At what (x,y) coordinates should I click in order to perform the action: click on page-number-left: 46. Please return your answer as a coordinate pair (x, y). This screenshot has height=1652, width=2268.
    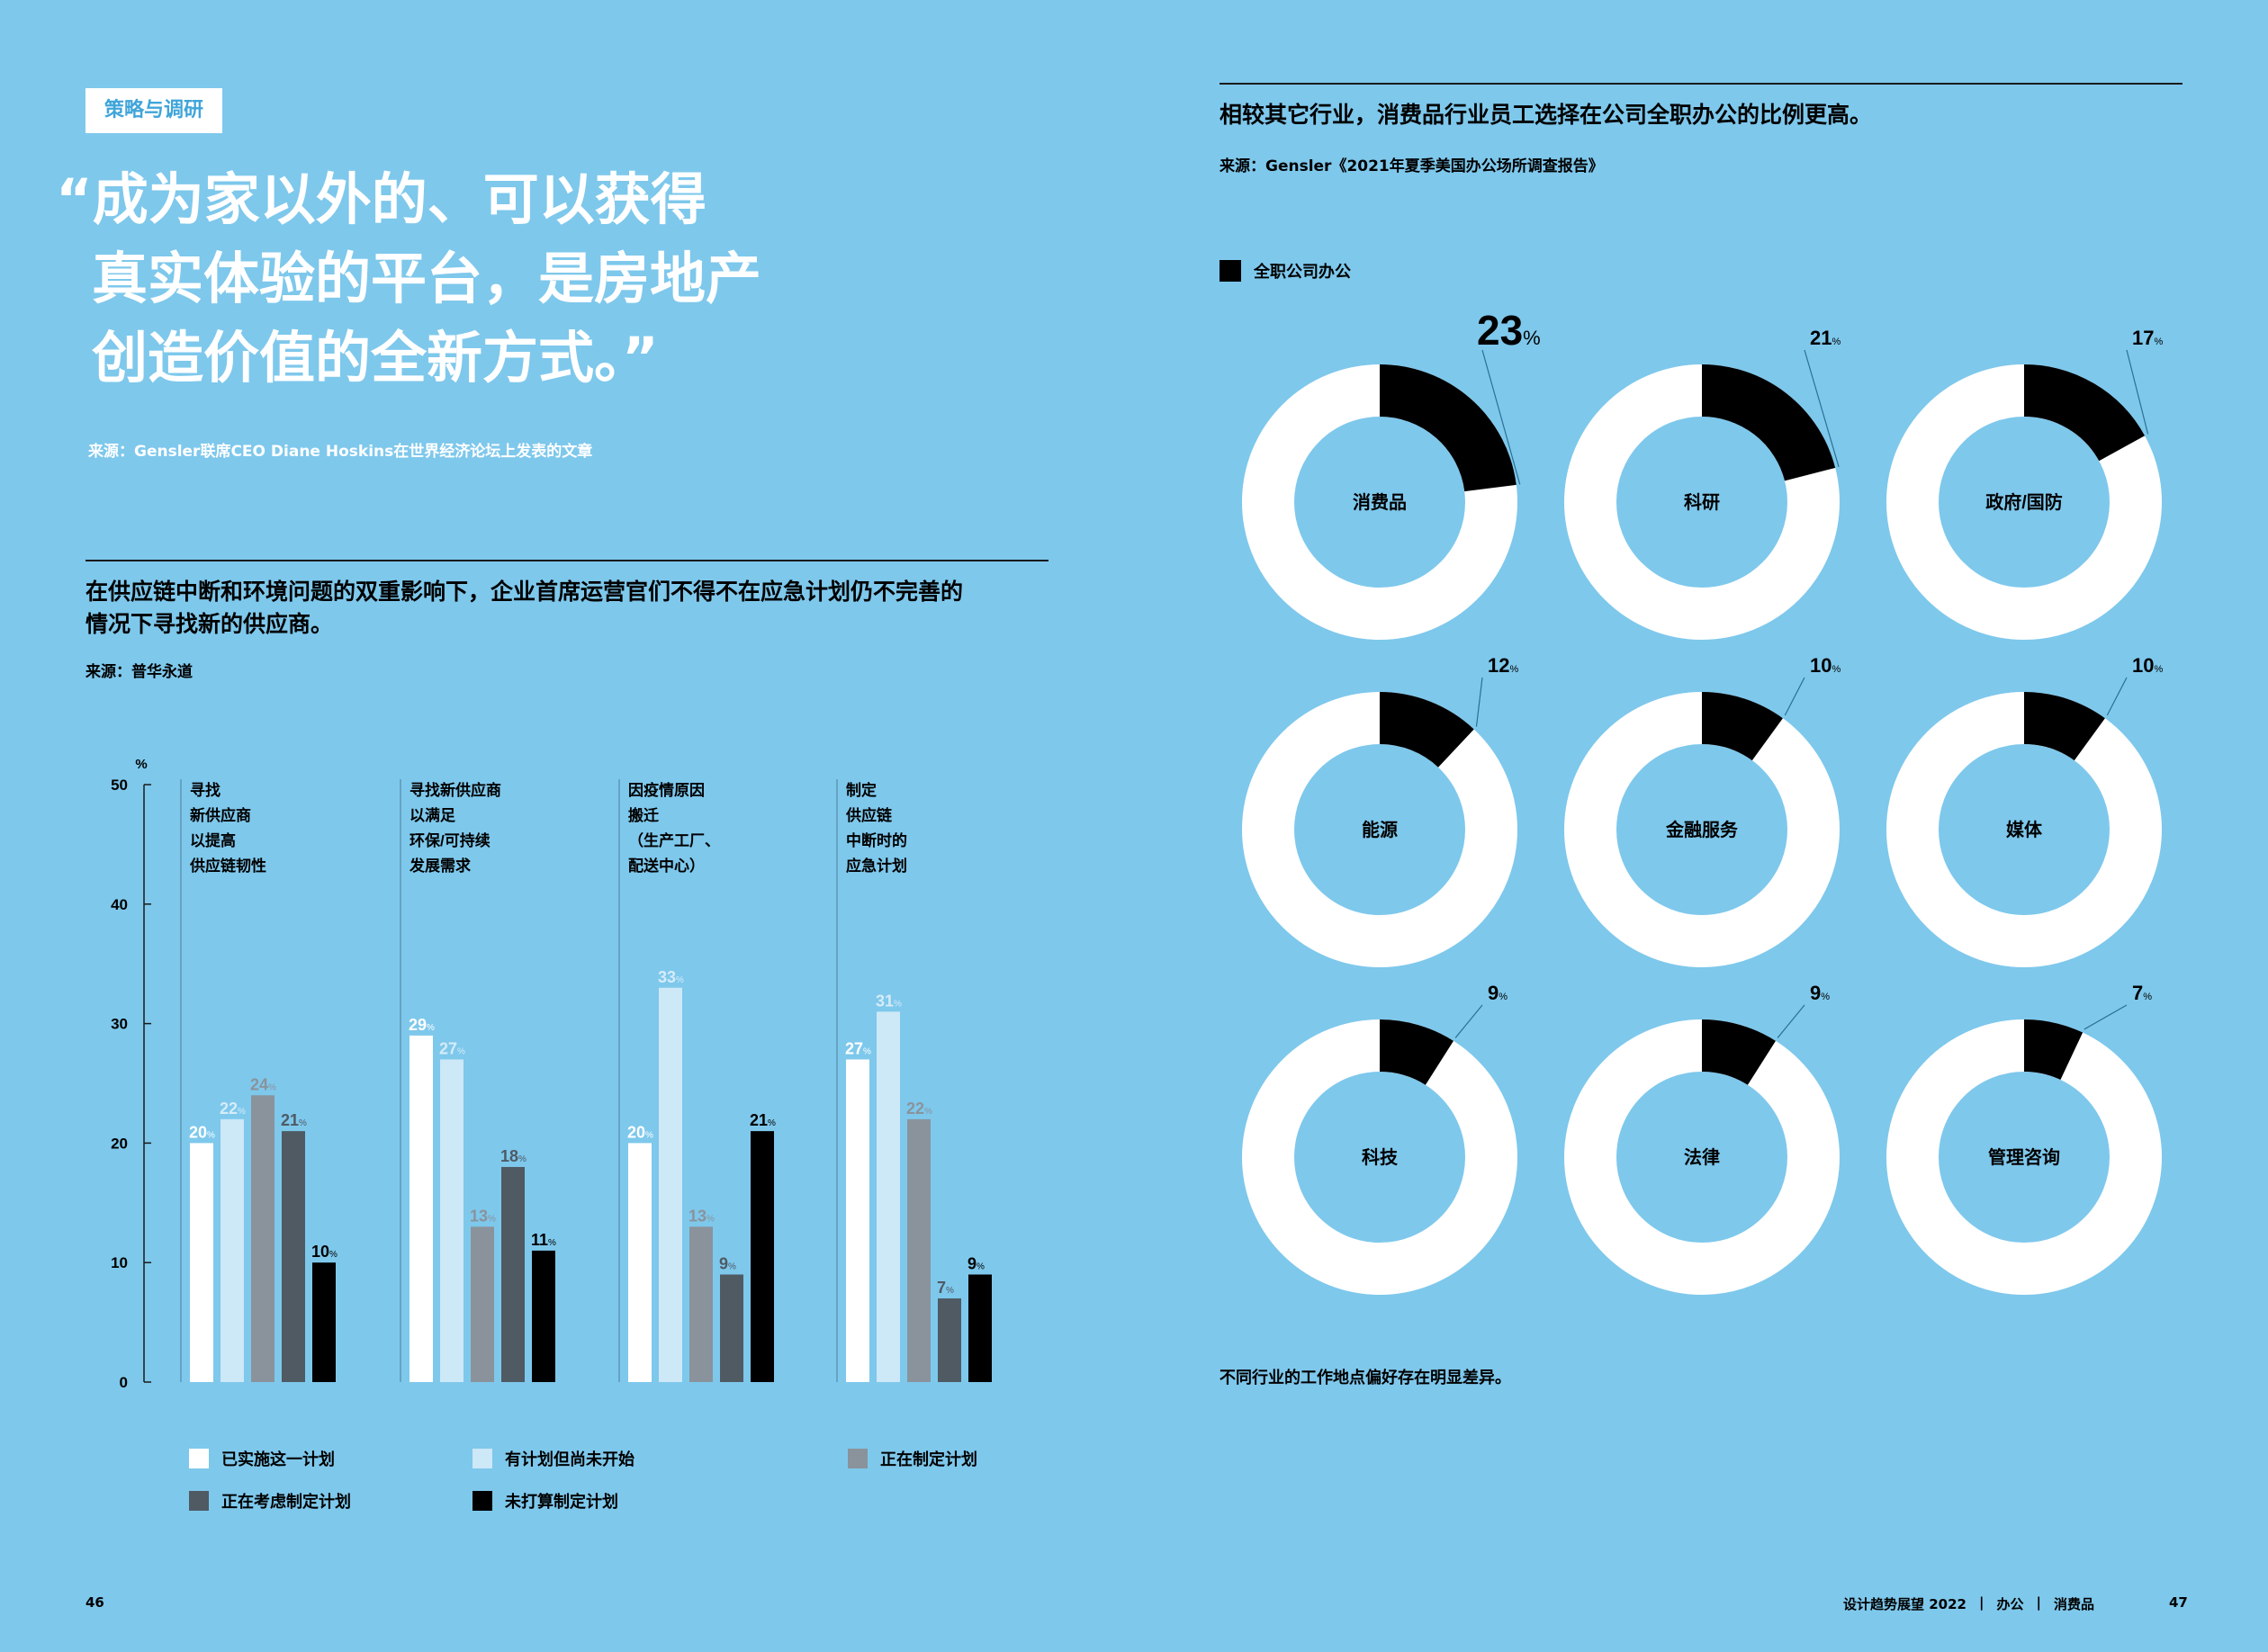
    Looking at the image, I should click on (95, 1602).